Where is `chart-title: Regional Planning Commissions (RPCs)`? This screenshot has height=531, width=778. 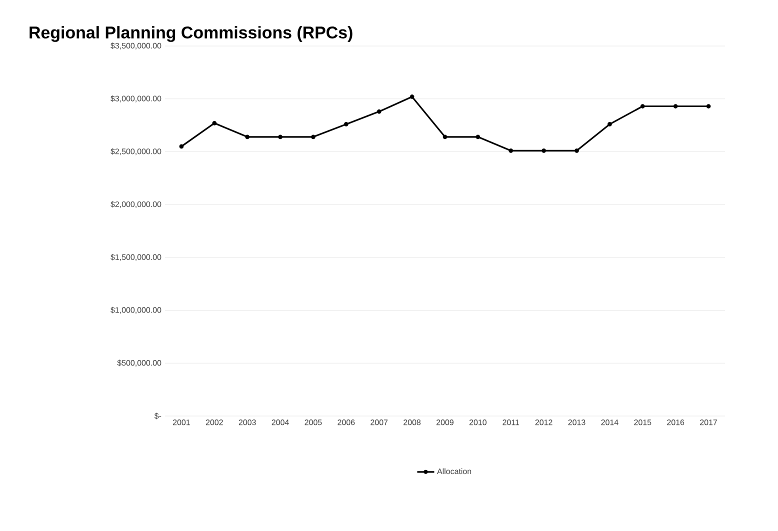
chart-title: Regional Planning Commissions (RPCs) is located at coordinates (191, 34).